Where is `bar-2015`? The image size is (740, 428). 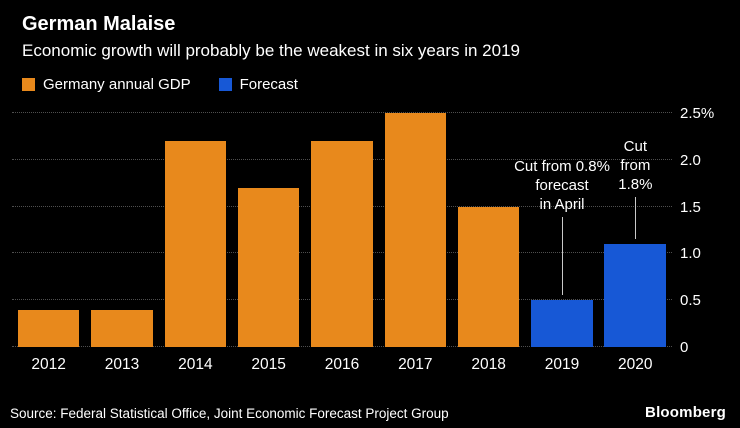
bar-2015 is located at coordinates (268, 267).